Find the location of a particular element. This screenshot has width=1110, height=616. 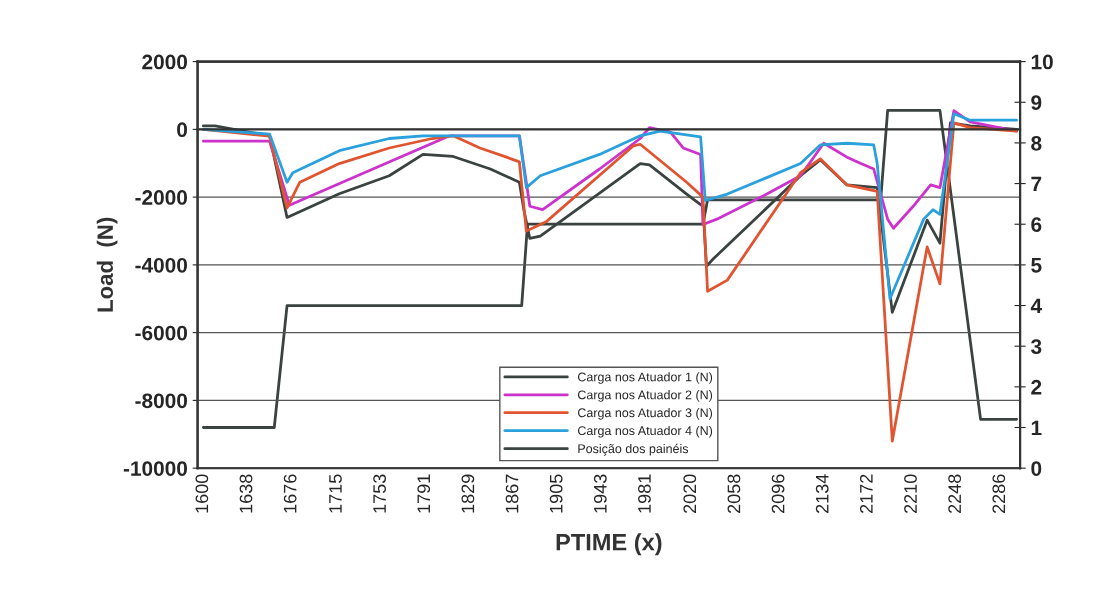

legend-label: Carga nos Atuador 4 (N) is located at coordinates (645, 431).